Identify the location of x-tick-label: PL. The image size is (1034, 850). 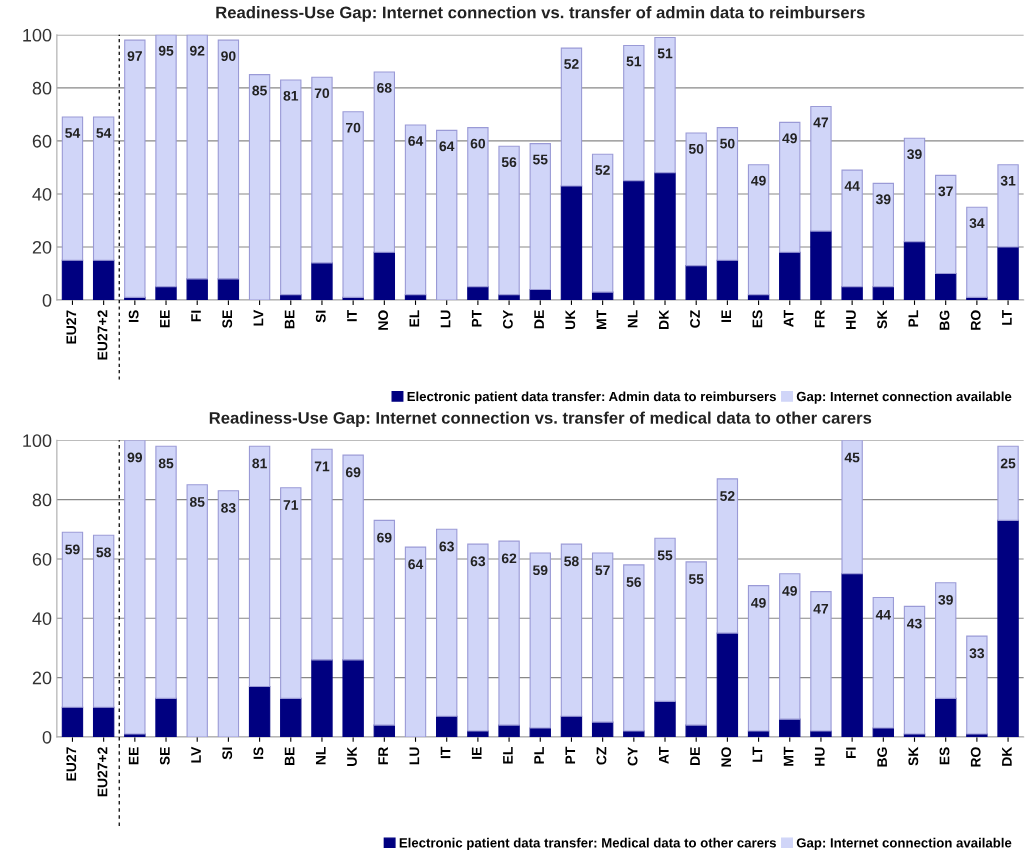
(913, 318).